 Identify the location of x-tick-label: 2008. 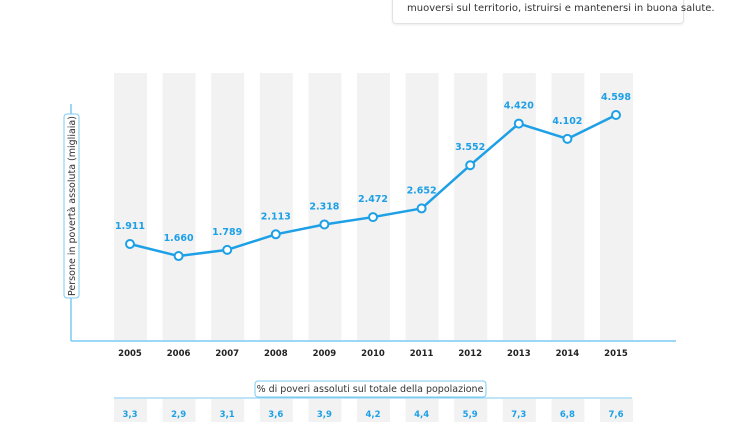
(276, 354).